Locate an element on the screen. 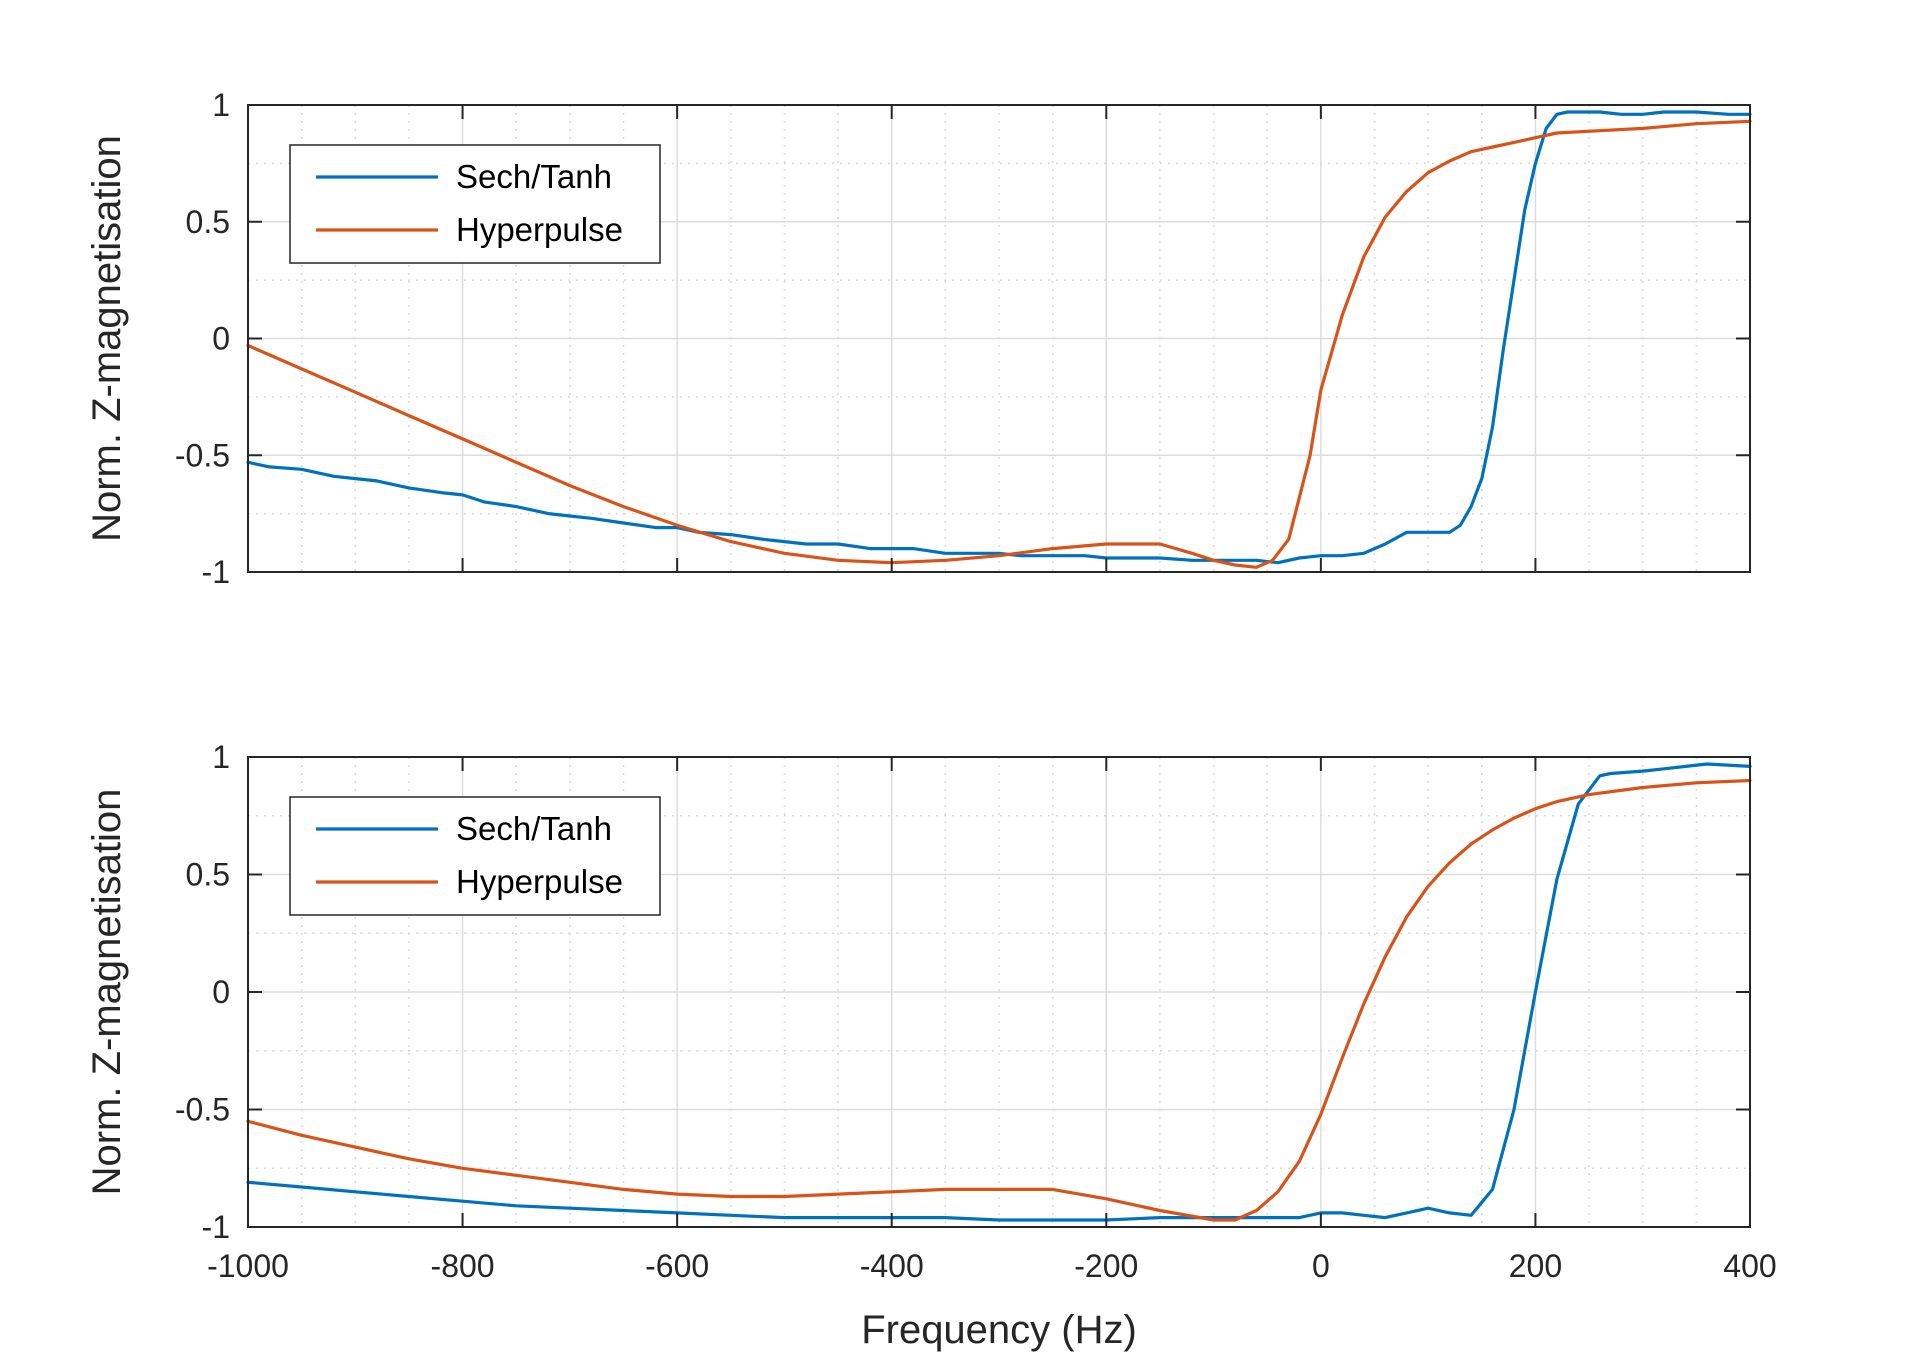 Image resolution: width=1909 pixels, height=1362 pixels. x-tick-label: -200 is located at coordinates (1106, 1266).